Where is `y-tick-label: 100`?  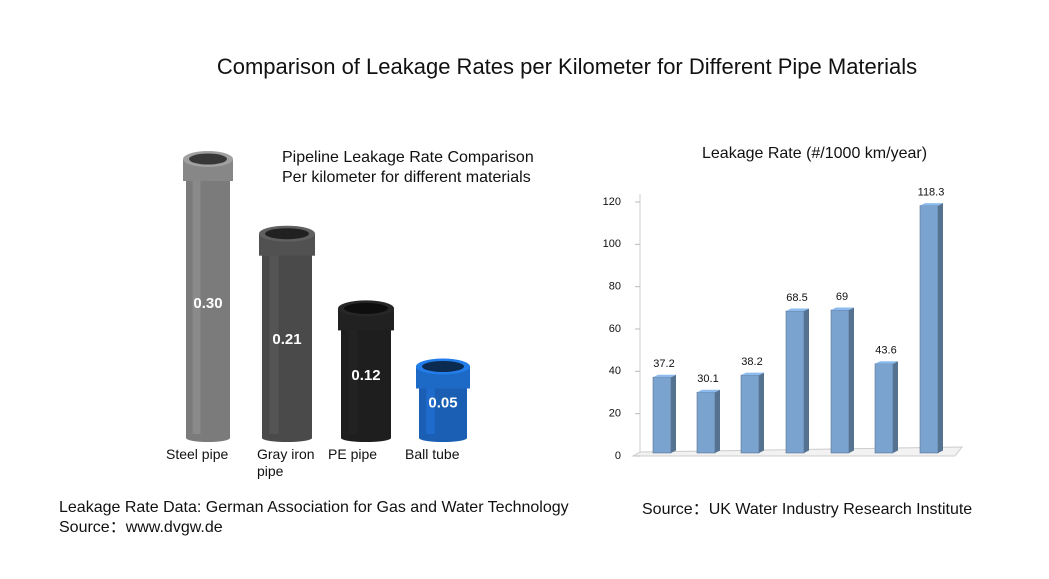 y-tick-label: 100 is located at coordinates (612, 244).